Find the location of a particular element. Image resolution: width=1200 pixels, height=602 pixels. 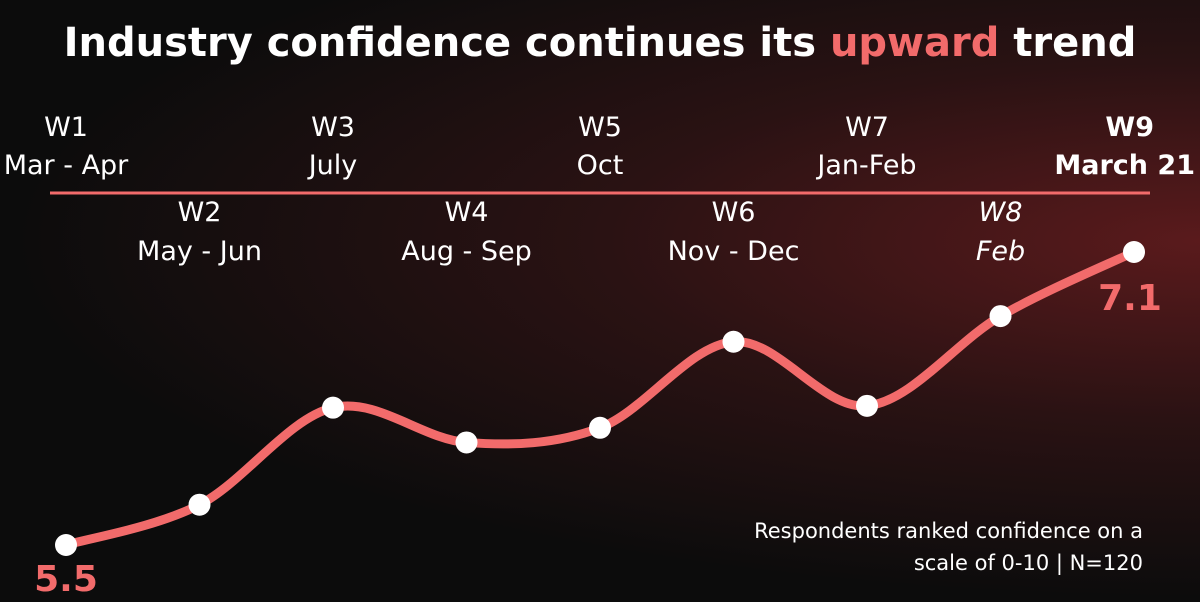

category-label: W4 is located at coordinates (467, 212).